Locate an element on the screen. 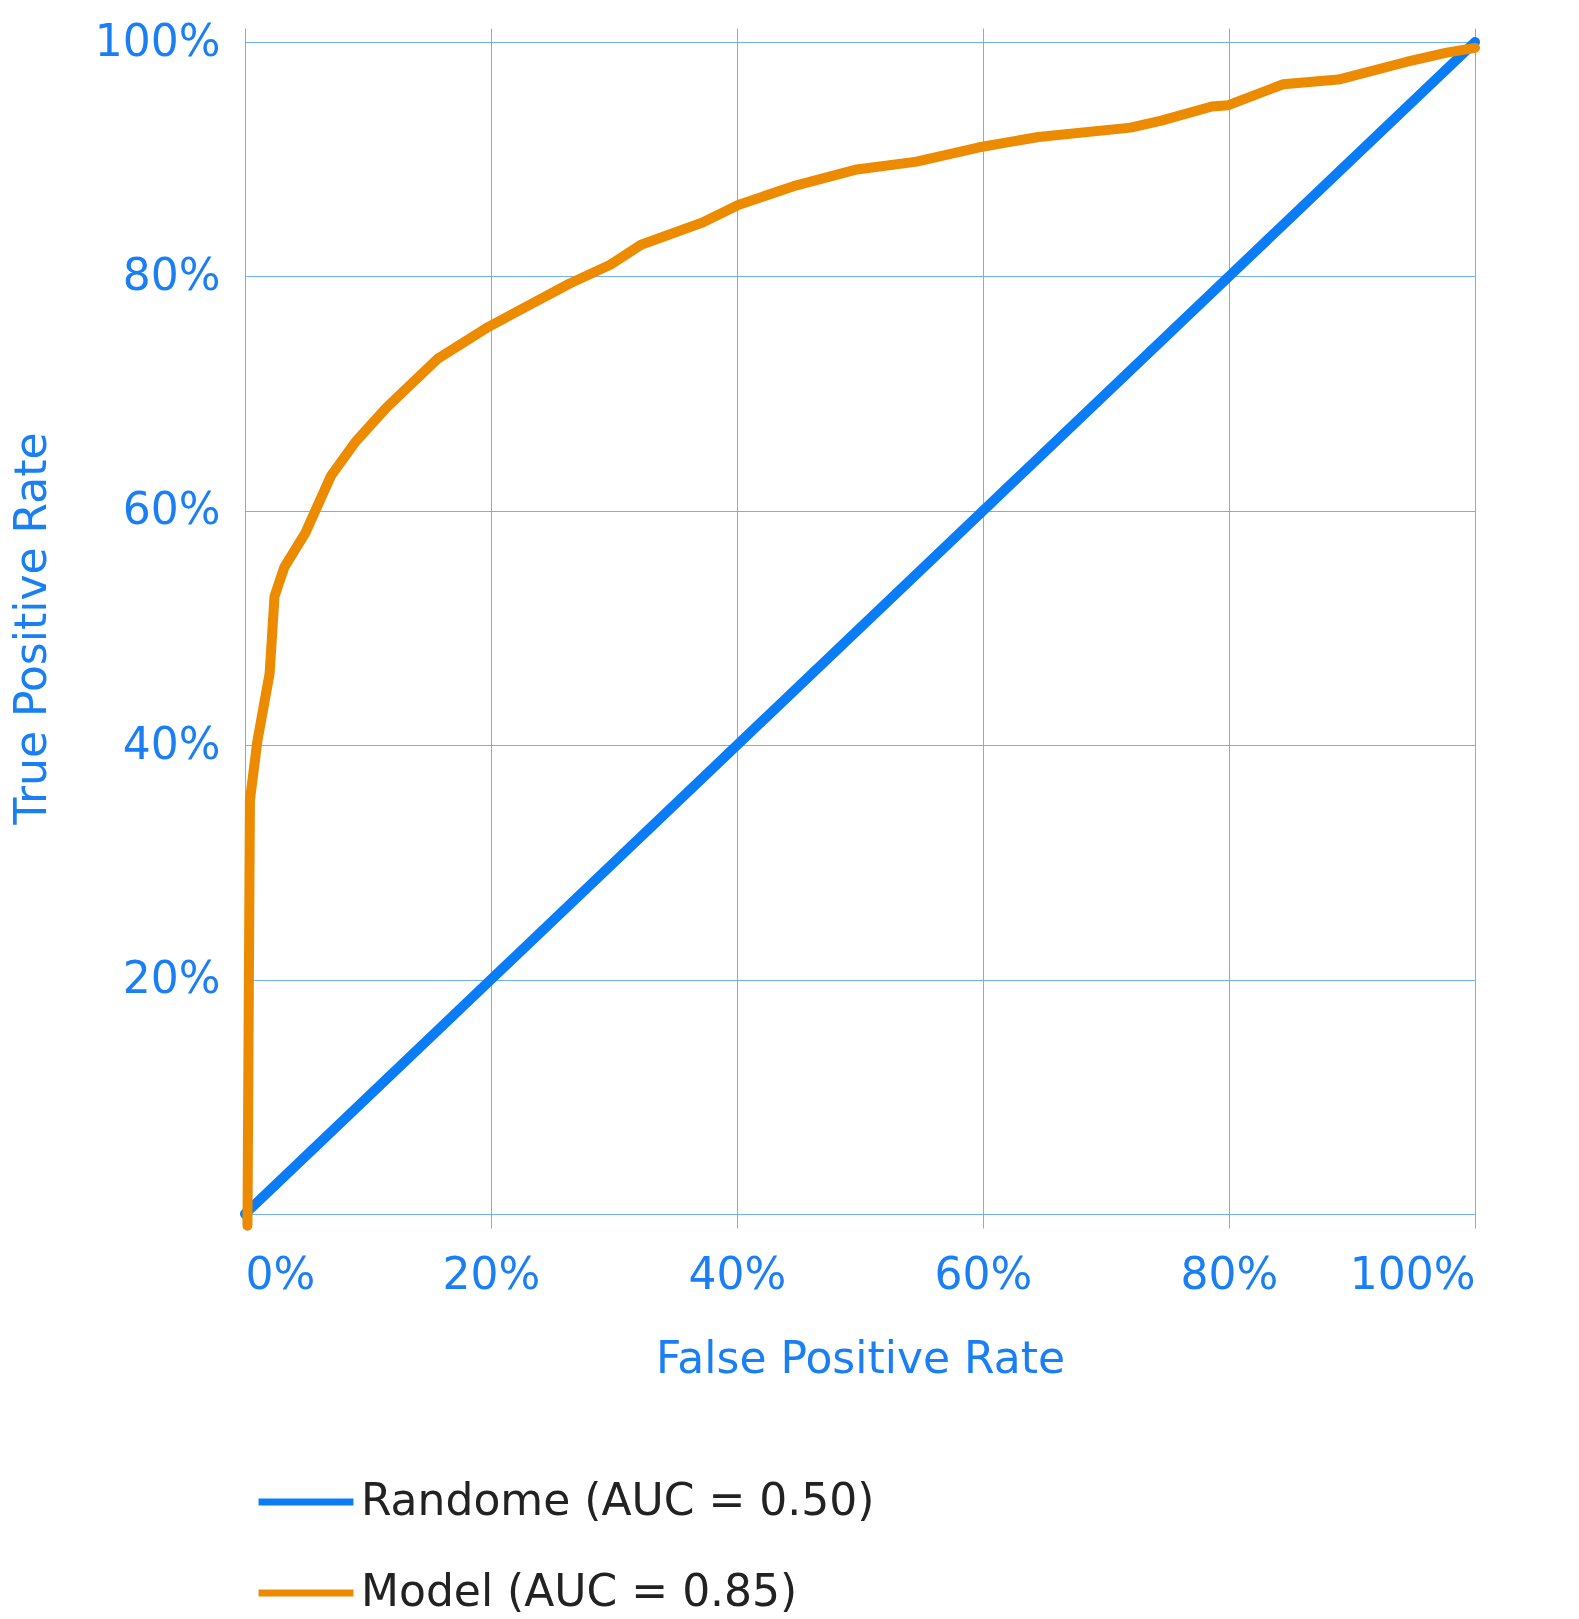 The image size is (1579, 1619). x-tick-label: 40% is located at coordinates (737, 1273).